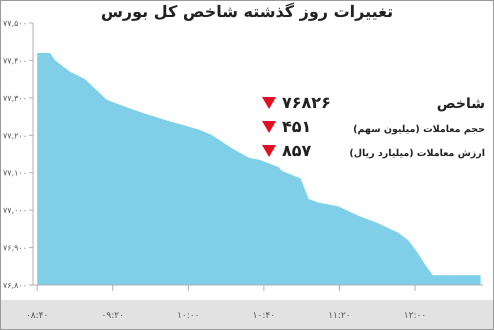  Describe the element at coordinates (297, 150) in the screenshot. I see `annotation: ۸۵۷` at that location.